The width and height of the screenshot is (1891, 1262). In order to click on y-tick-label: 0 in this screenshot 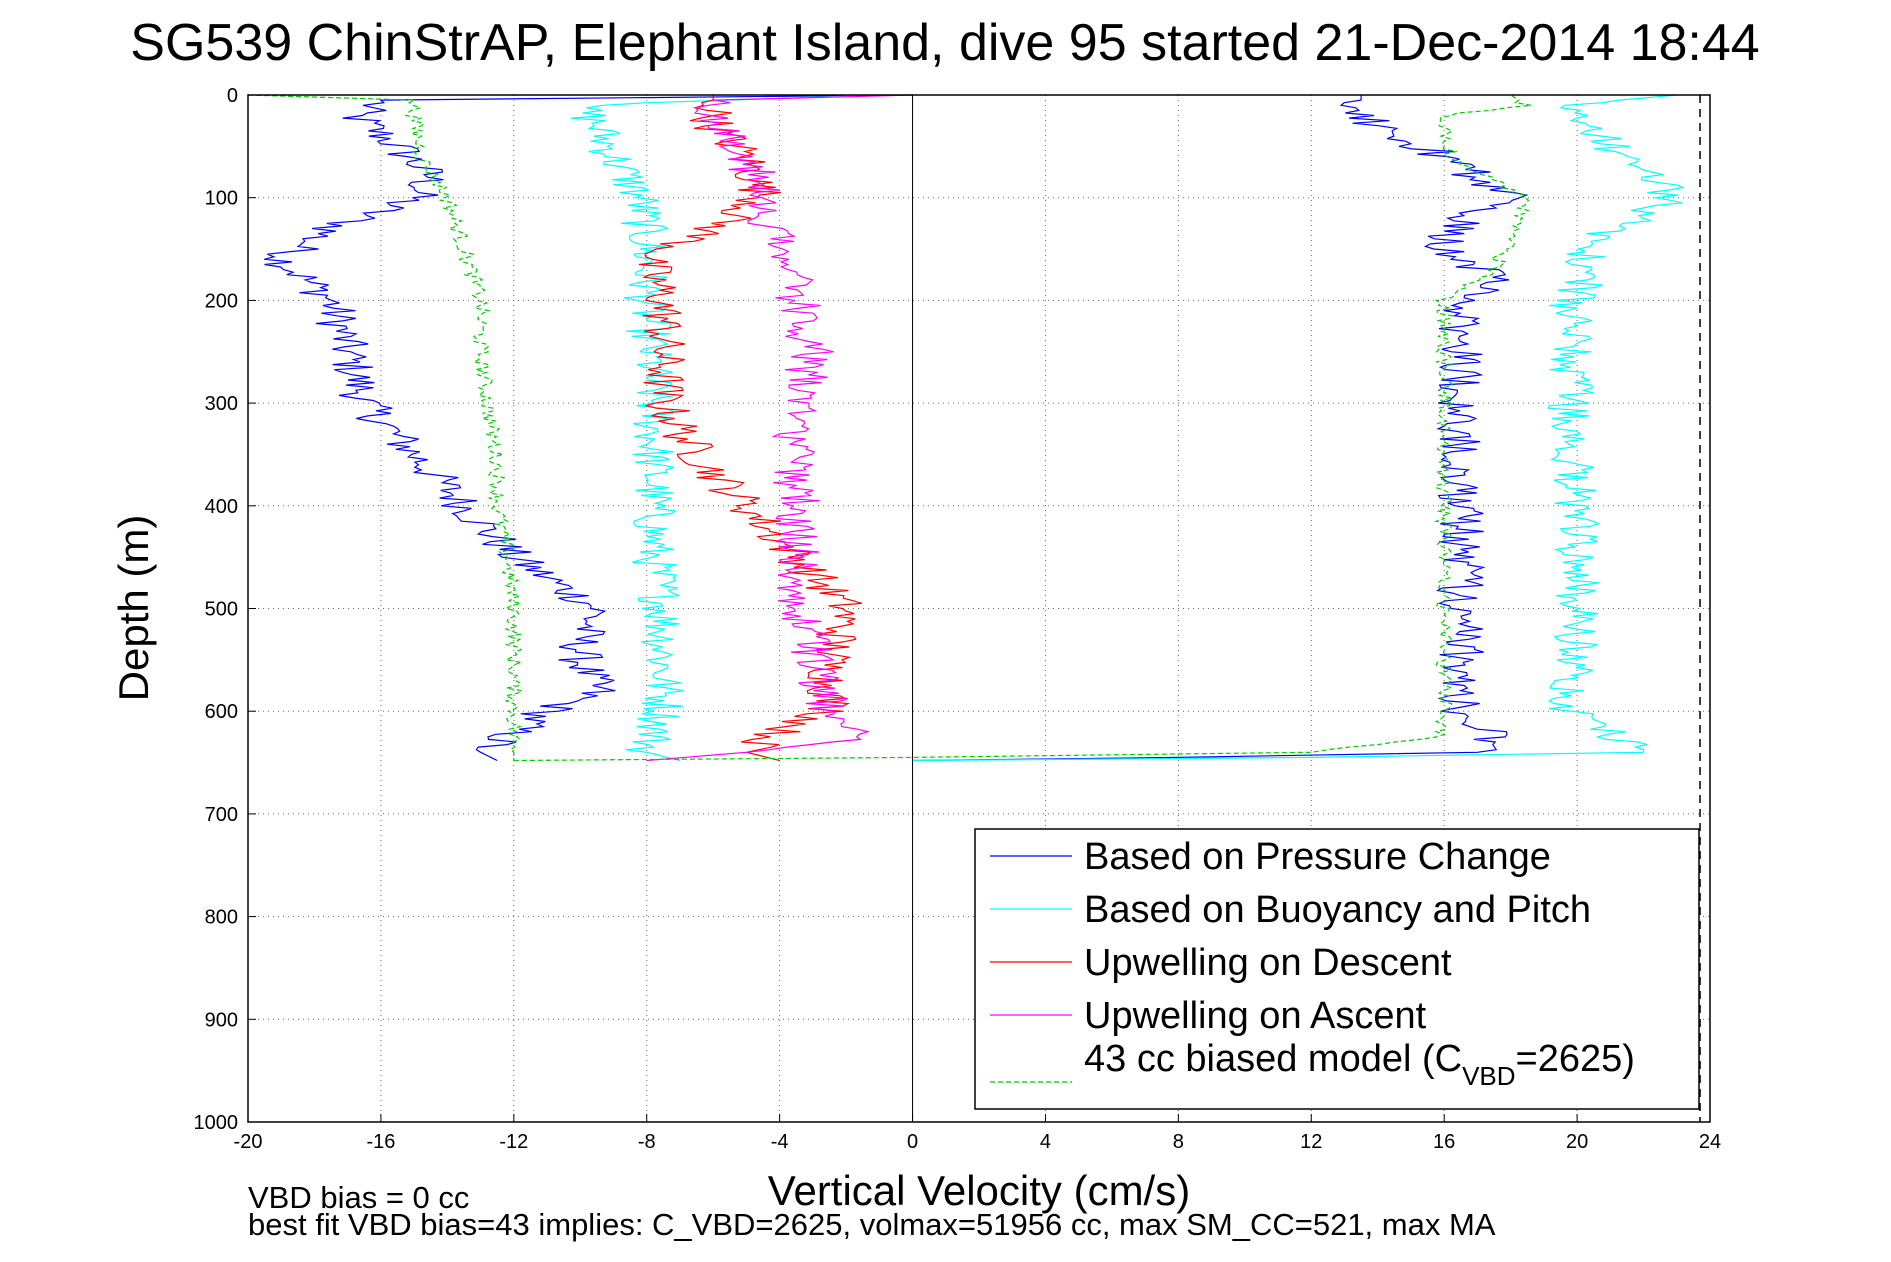, I will do `click(232, 96)`.